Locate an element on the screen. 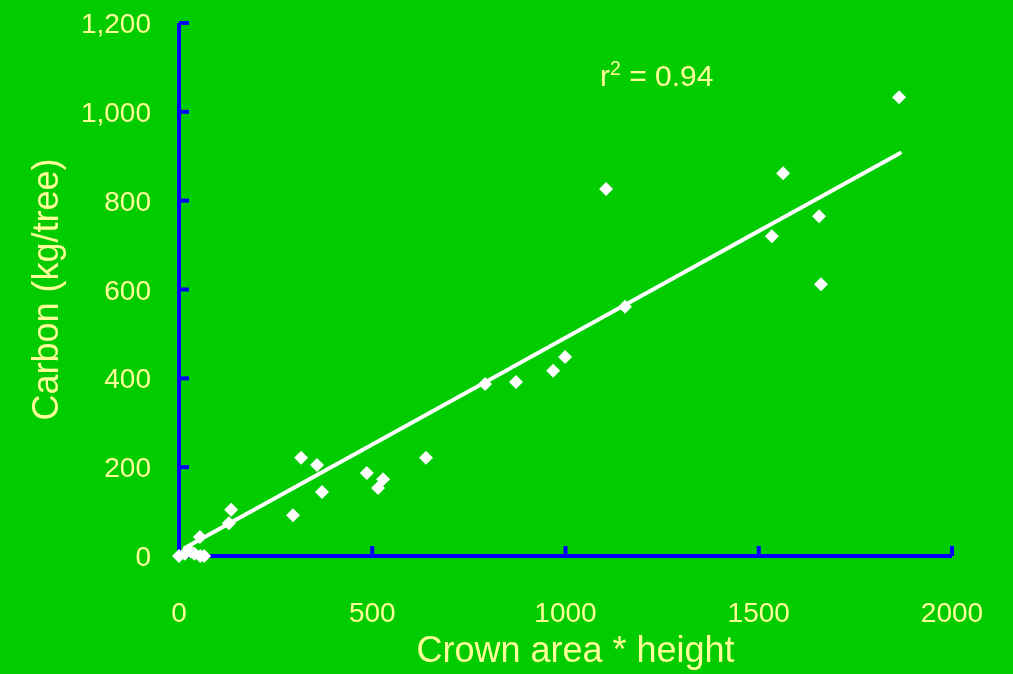 The width and height of the screenshot is (1013, 674). x-tick-label: 1500 is located at coordinates (758, 612).